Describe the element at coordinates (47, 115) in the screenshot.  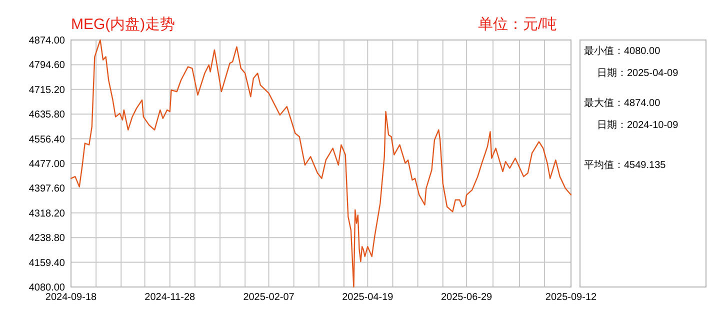
I see `y-tick-label: 4635.80` at that location.